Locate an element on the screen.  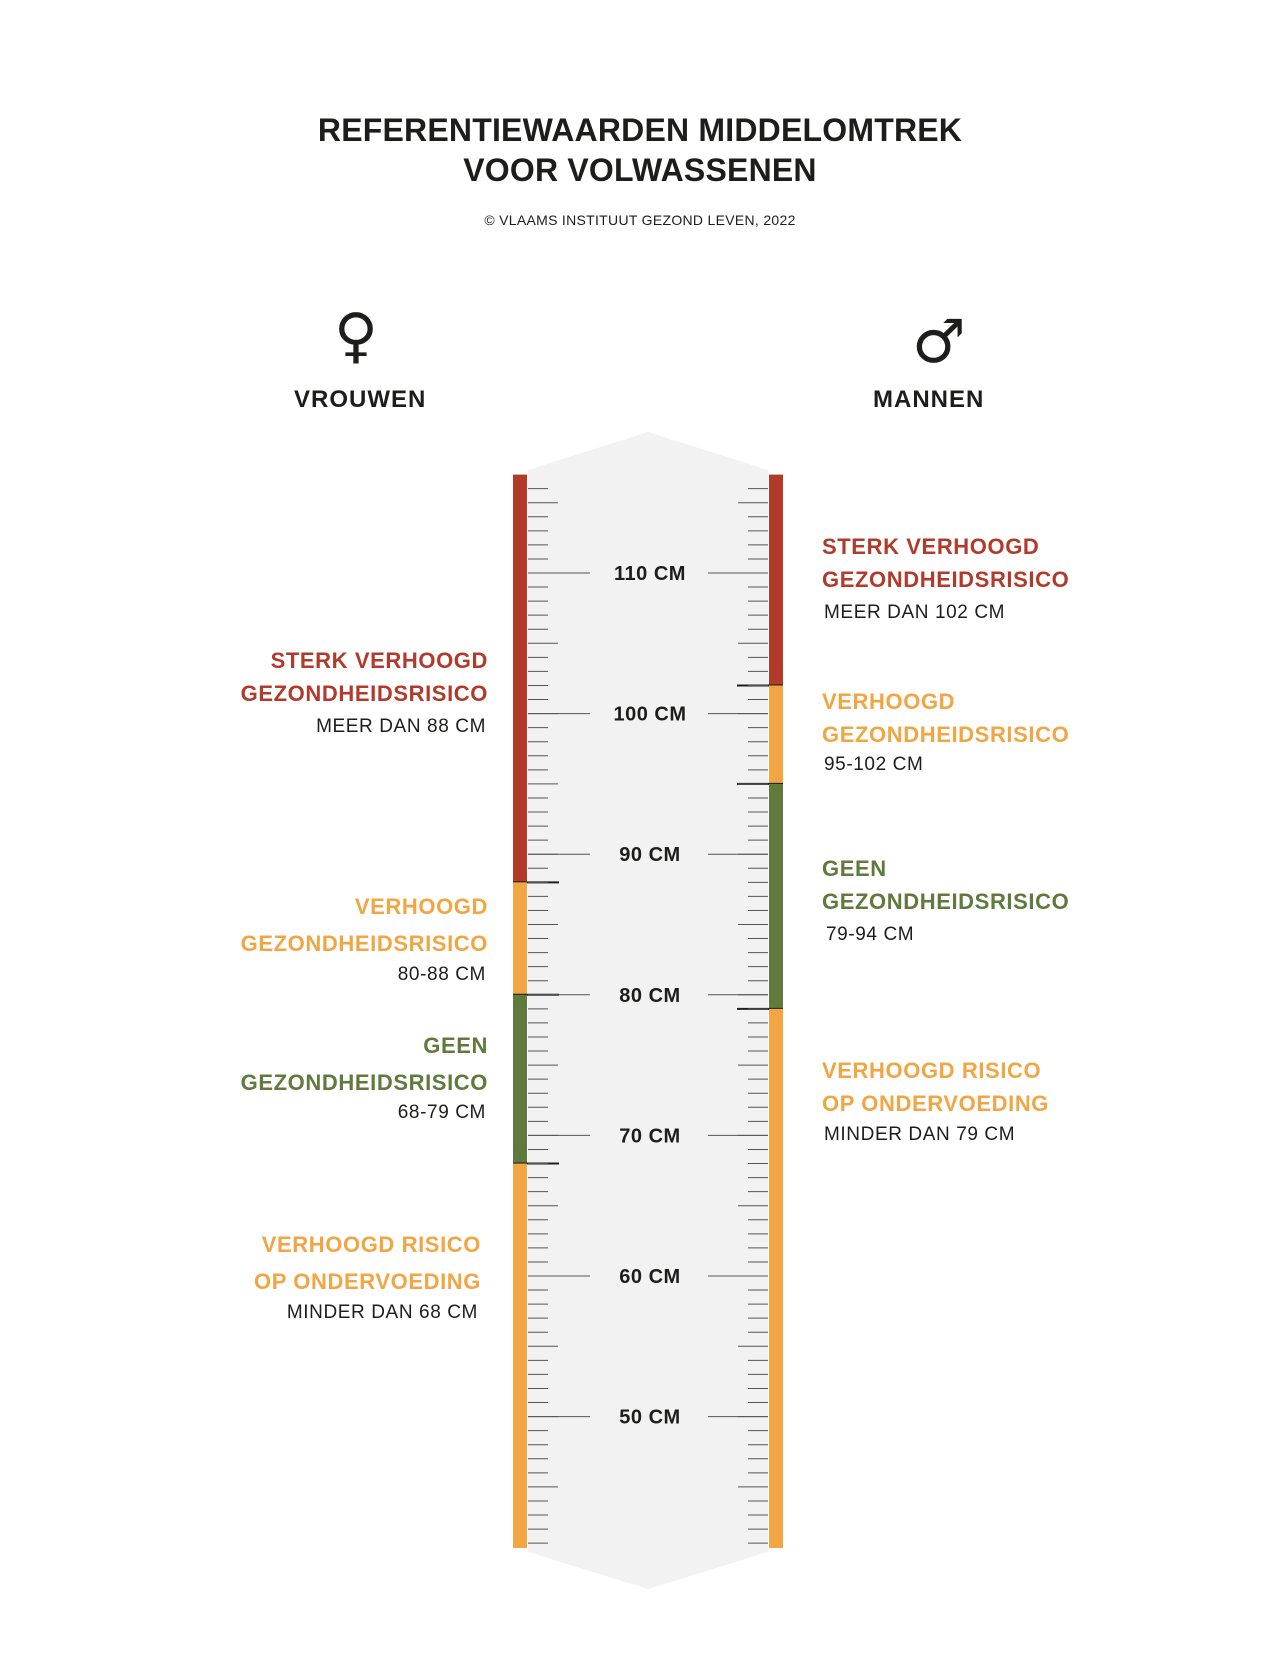
men-zone-4-line-1: VERHOOGD RISICO is located at coordinates (932, 1070).